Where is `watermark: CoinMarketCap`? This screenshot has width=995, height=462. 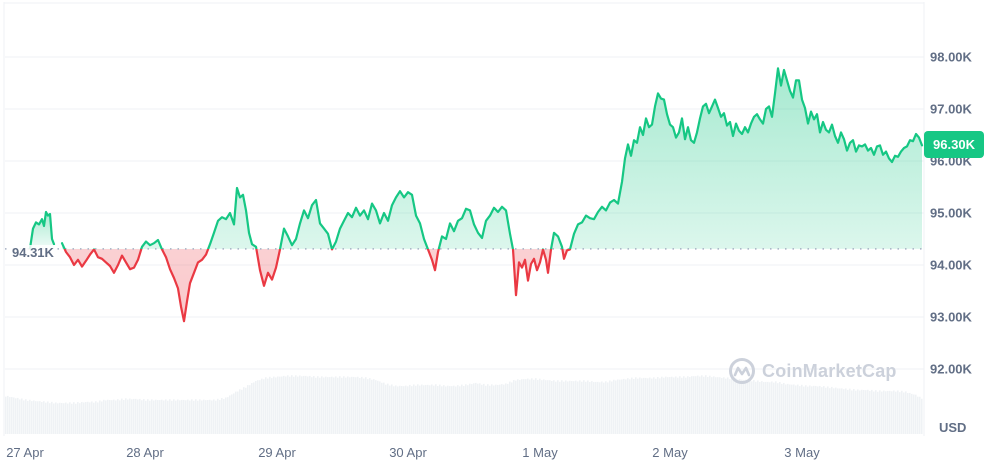 watermark: CoinMarketCap is located at coordinates (812, 371).